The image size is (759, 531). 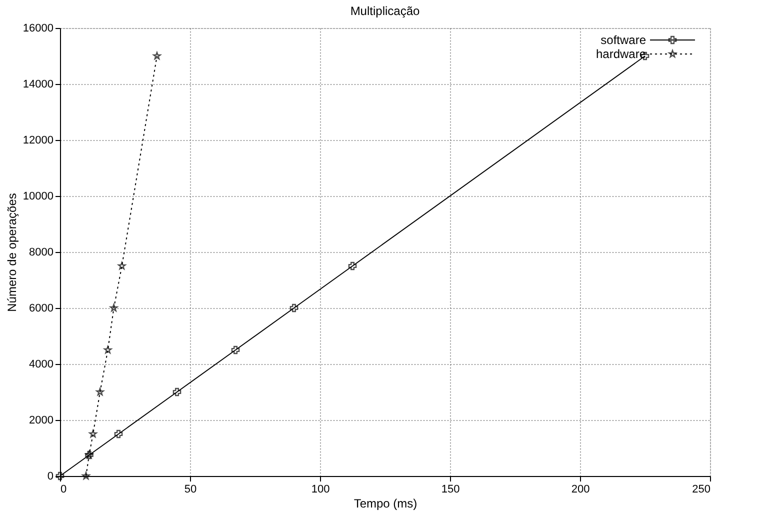 What do you see at coordinates (701, 490) in the screenshot?
I see `x-tick-label: 250` at bounding box center [701, 490].